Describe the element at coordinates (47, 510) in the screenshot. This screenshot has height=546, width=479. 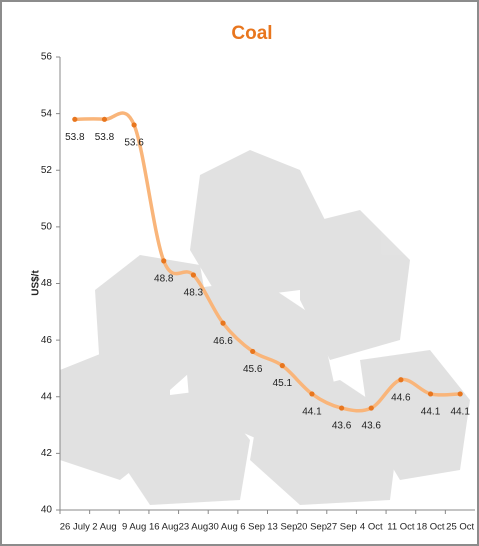
I see `y-tick-label: 40` at that location.